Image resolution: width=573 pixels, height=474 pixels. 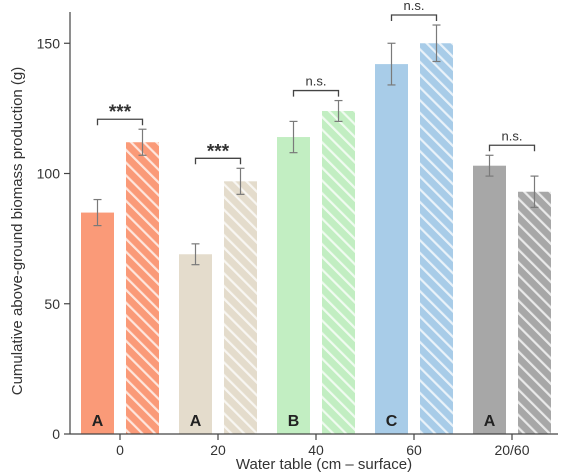 I want to click on group-letter: B, so click(x=294, y=421).